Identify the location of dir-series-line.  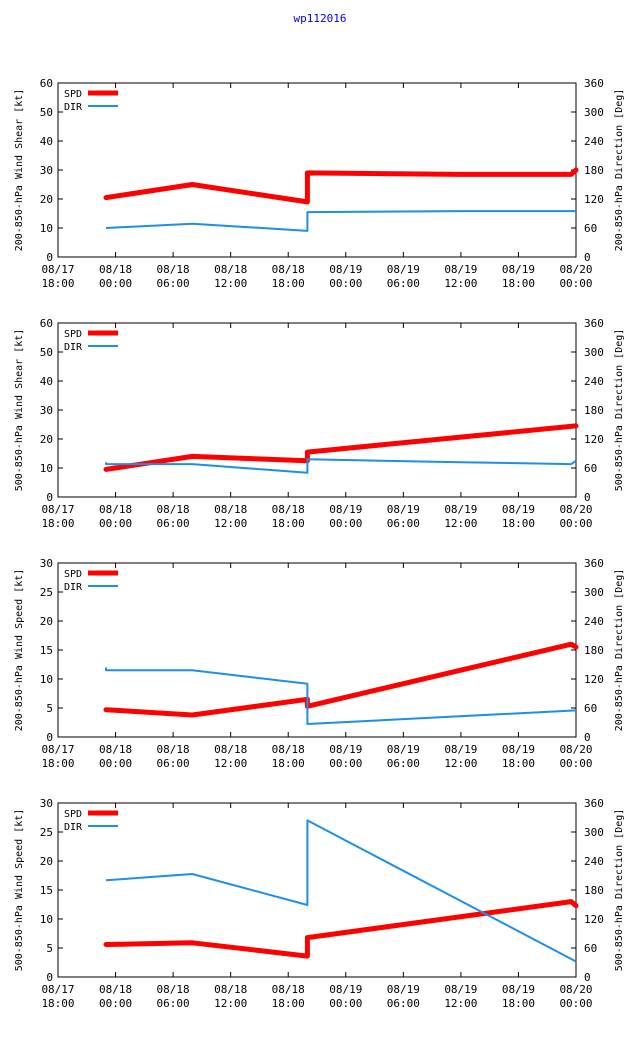
(341, 696).